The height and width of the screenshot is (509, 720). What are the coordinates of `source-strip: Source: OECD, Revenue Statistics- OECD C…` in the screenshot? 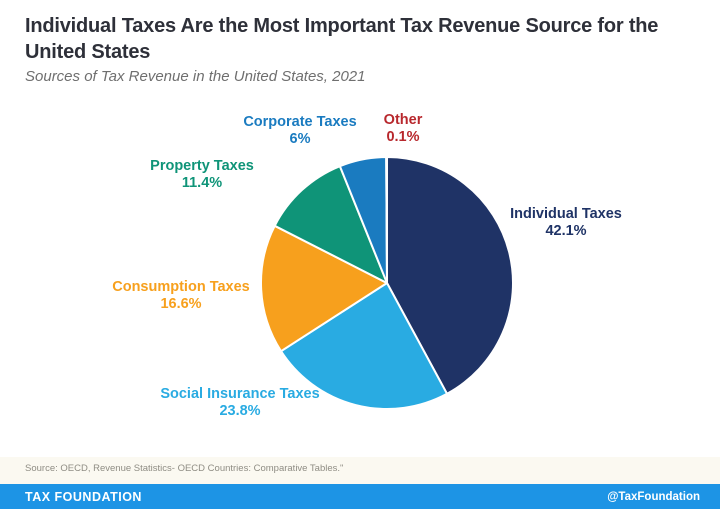 It's located at (360, 470).